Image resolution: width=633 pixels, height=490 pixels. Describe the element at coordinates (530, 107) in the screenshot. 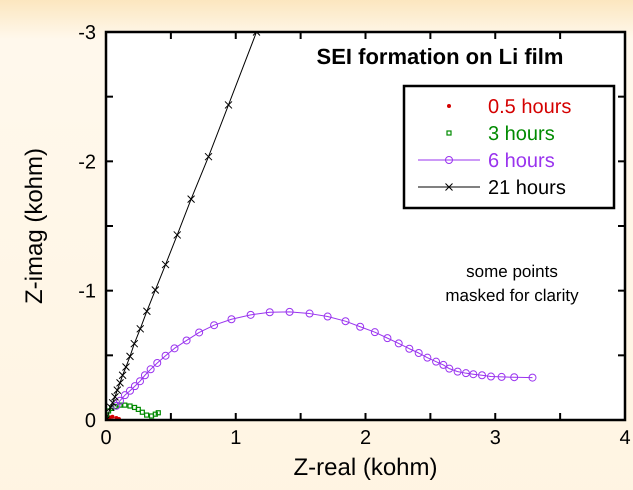

I see `legend-label: 0.5 hours` at that location.